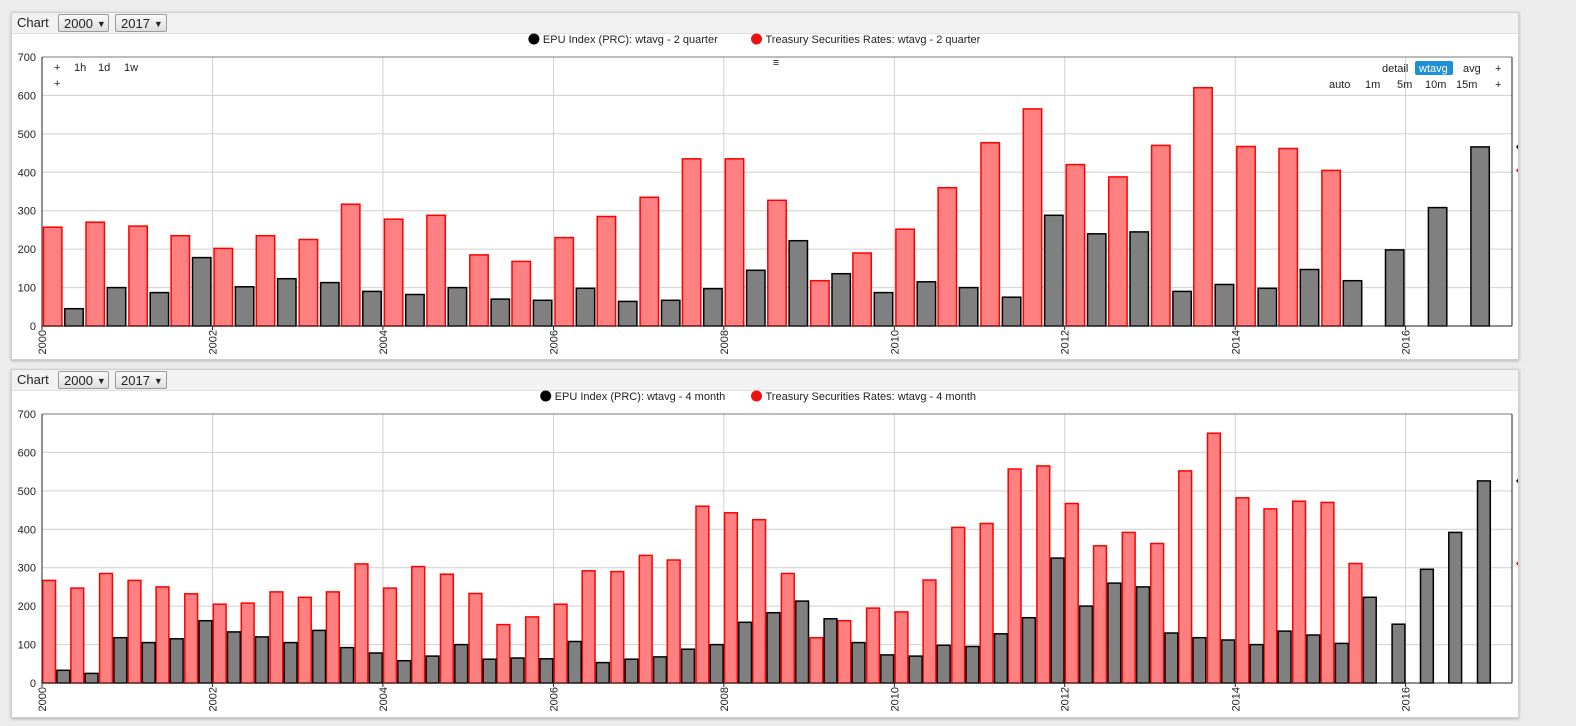 Image resolution: width=1576 pixels, height=726 pixels. What do you see at coordinates (57, 68) in the screenshot?
I see `zoom-expand-button: +` at bounding box center [57, 68].